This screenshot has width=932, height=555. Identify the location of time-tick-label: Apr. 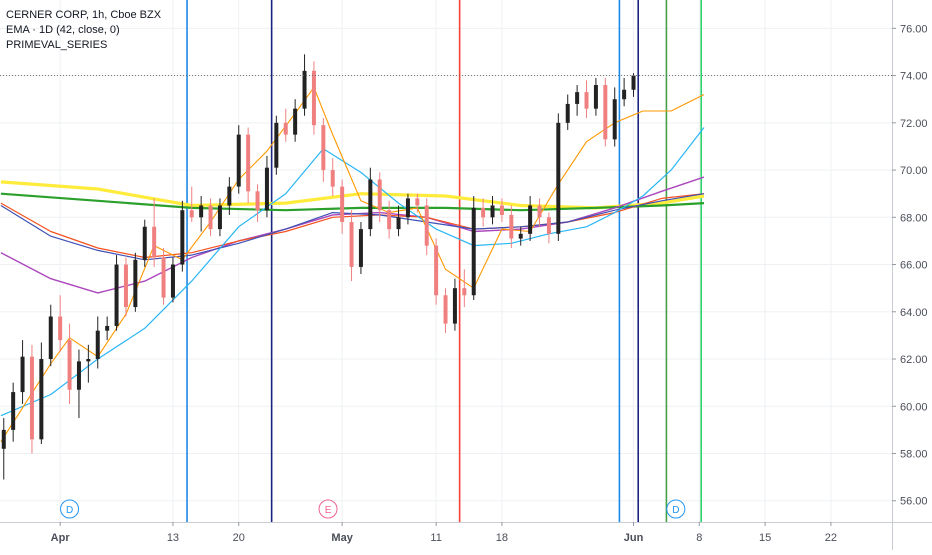
(61, 538).